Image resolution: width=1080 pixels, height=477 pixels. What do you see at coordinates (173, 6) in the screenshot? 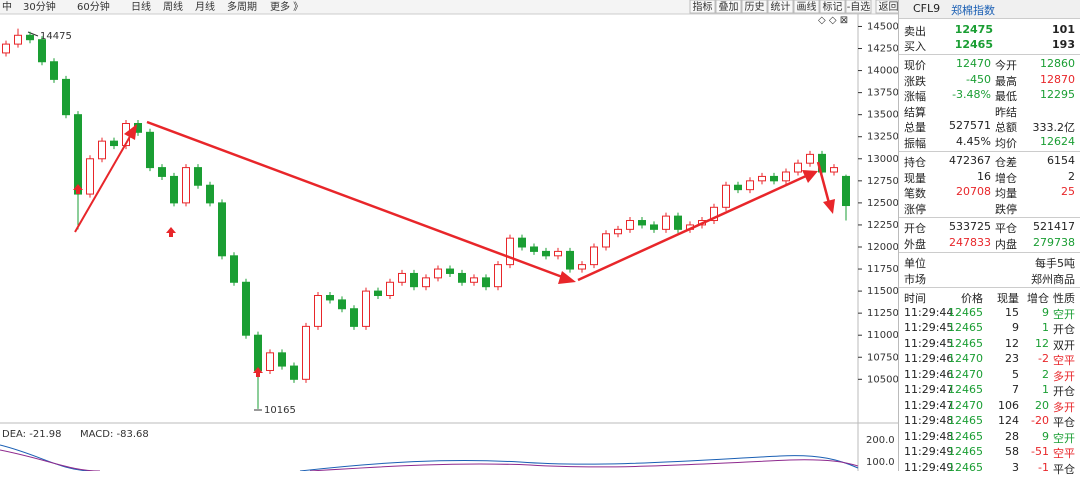
I see `period-tab: 周线` at bounding box center [173, 6].